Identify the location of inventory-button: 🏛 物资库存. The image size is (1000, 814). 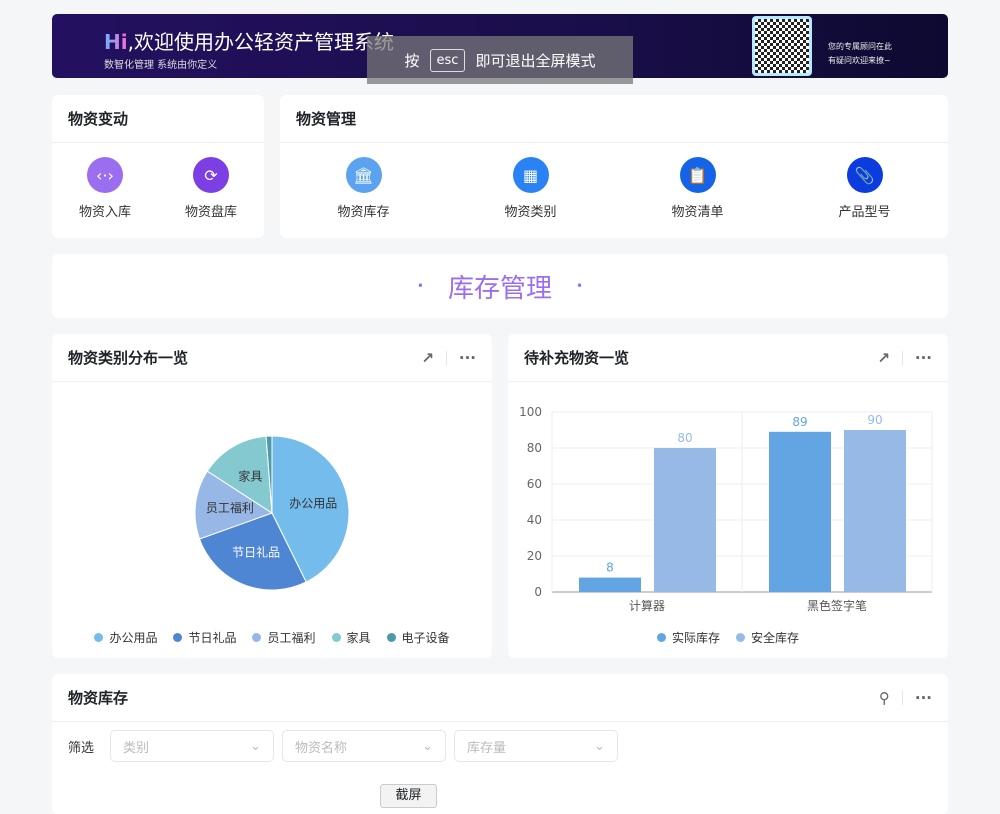
(364, 188).